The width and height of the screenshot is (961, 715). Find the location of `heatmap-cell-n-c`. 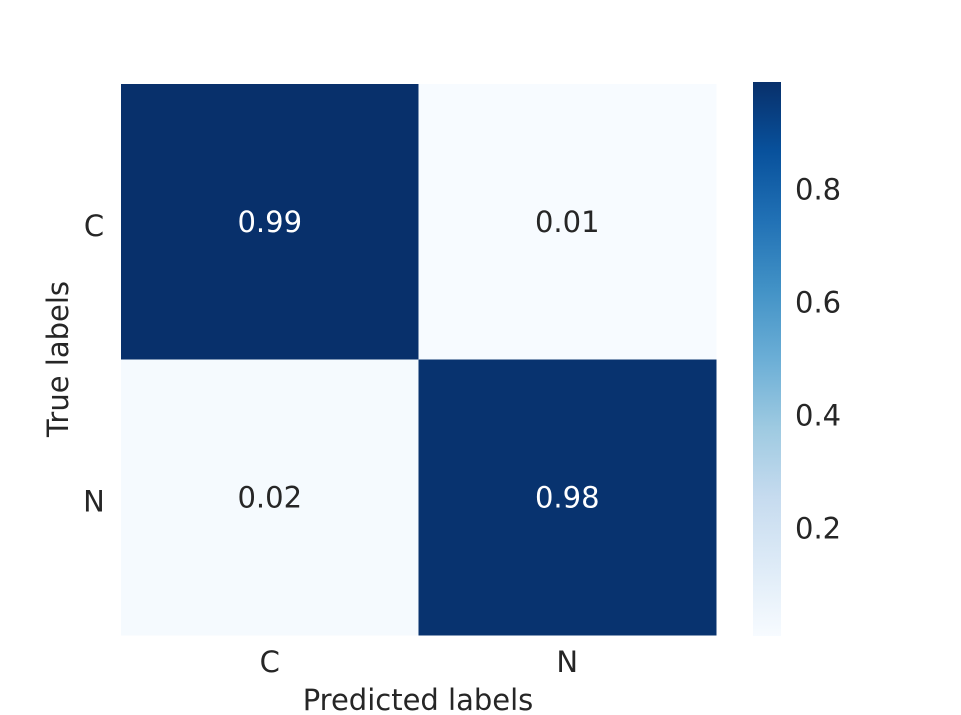

heatmap-cell-n-c is located at coordinates (270, 497).